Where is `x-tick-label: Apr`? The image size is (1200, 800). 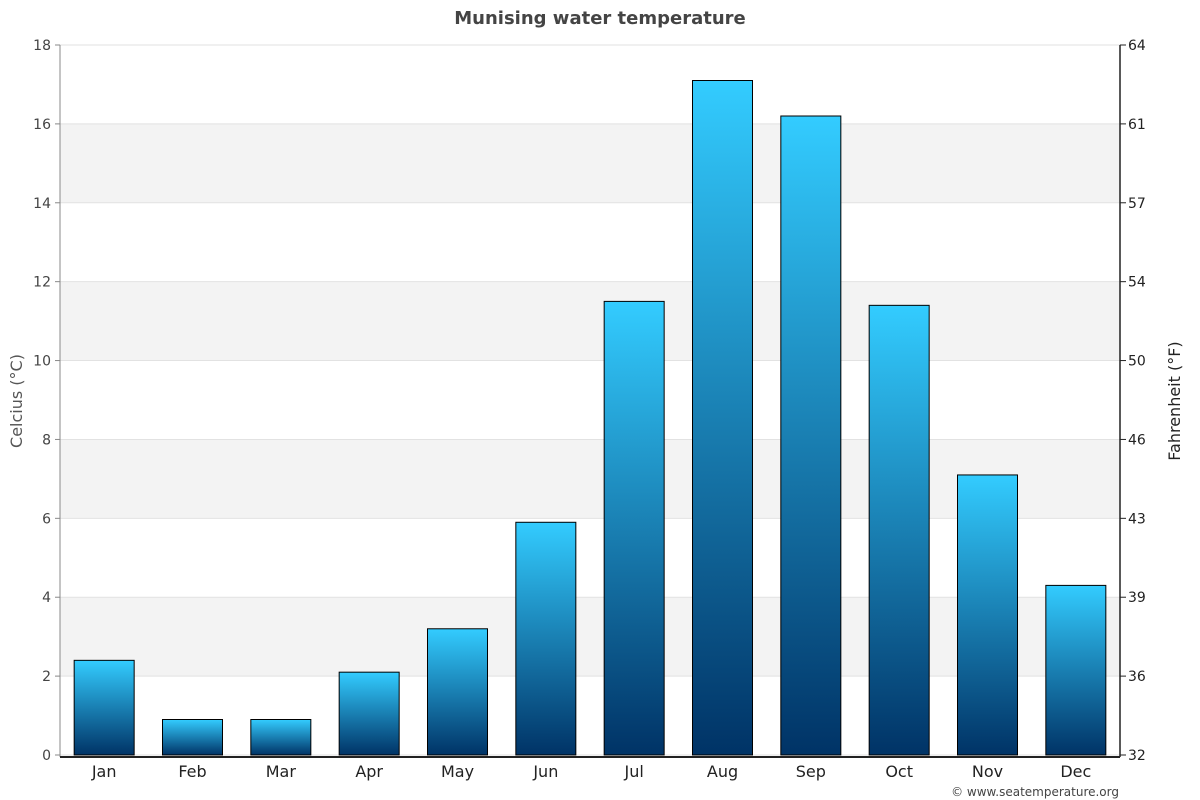
x-tick-label: Apr is located at coordinates (369, 771).